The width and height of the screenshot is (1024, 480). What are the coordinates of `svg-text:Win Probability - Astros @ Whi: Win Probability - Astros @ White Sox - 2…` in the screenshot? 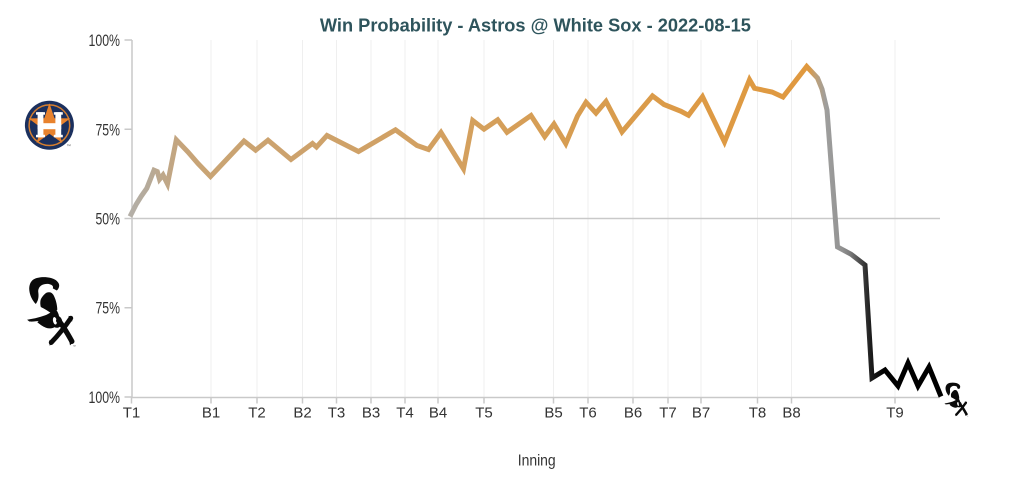 It's located at (535, 25).